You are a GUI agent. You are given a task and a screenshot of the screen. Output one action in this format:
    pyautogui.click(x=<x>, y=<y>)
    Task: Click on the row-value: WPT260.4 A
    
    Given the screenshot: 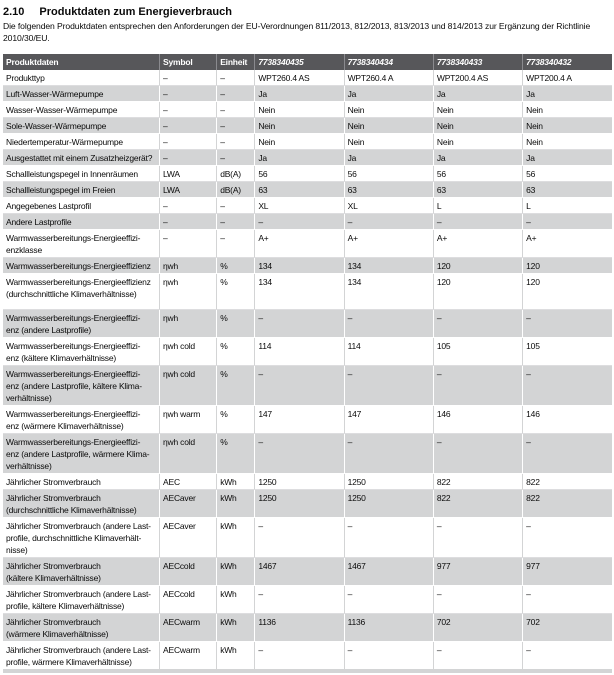 What is the action you would take?
    pyautogui.click(x=388, y=78)
    